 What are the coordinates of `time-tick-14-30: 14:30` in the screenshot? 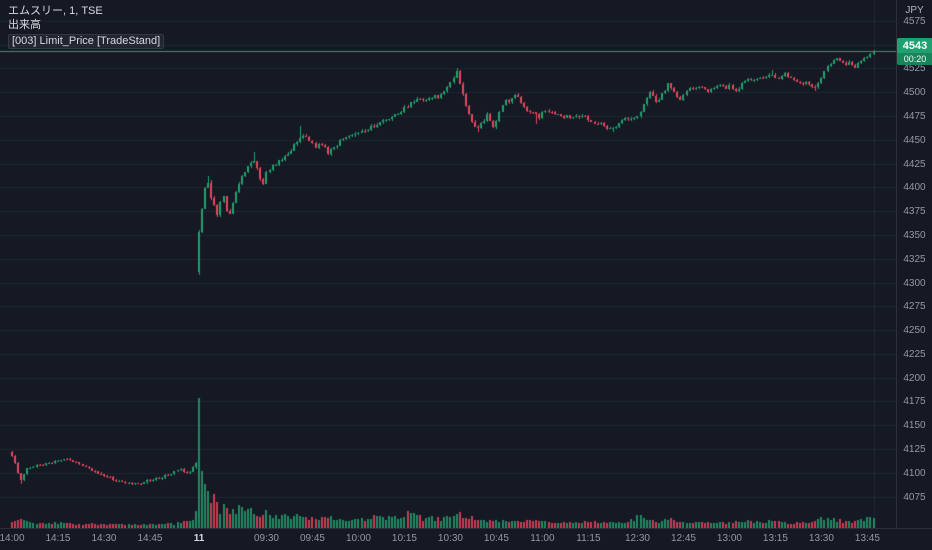 It's located at (104, 538).